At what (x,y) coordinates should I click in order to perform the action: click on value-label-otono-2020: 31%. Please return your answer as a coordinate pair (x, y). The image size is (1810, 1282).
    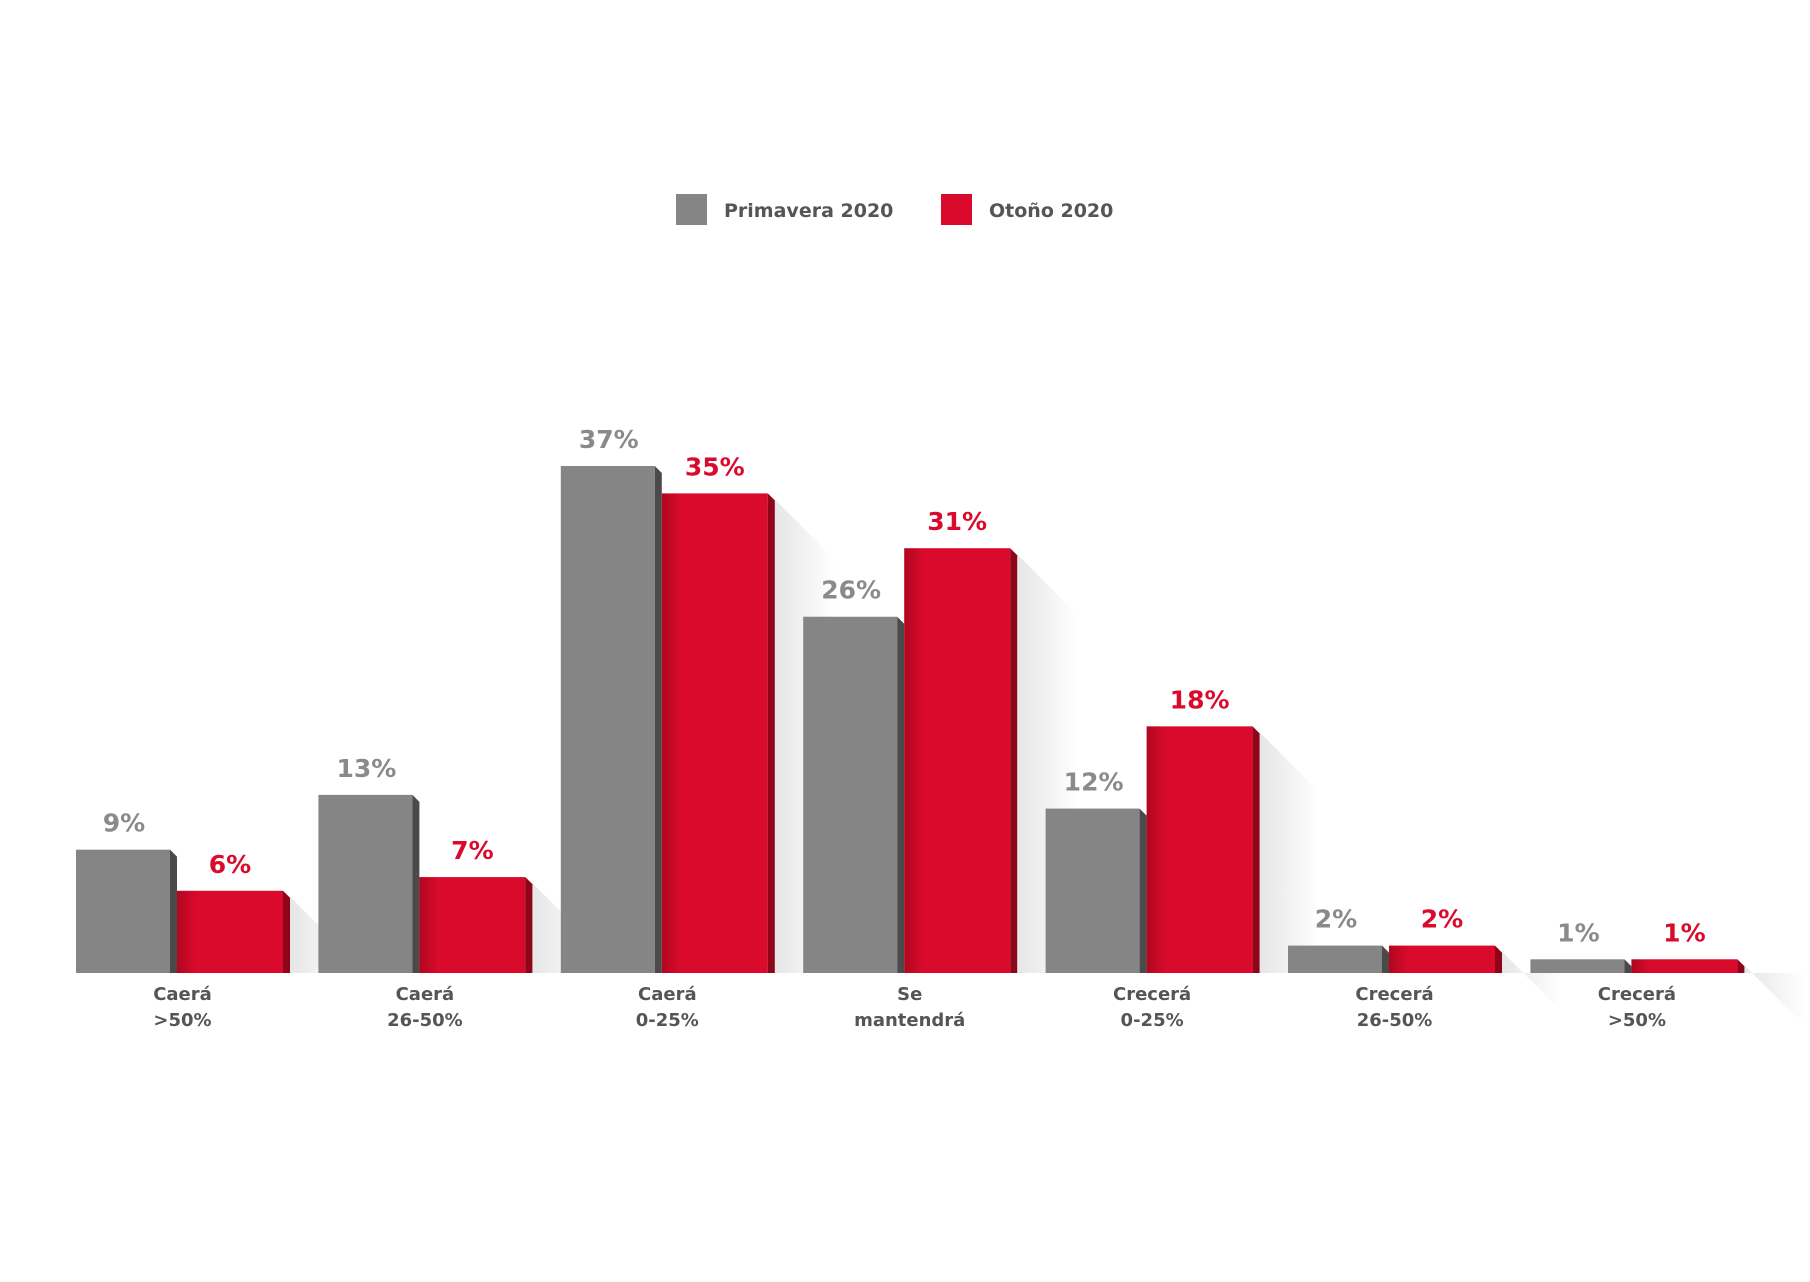
    Looking at the image, I should click on (957, 521).